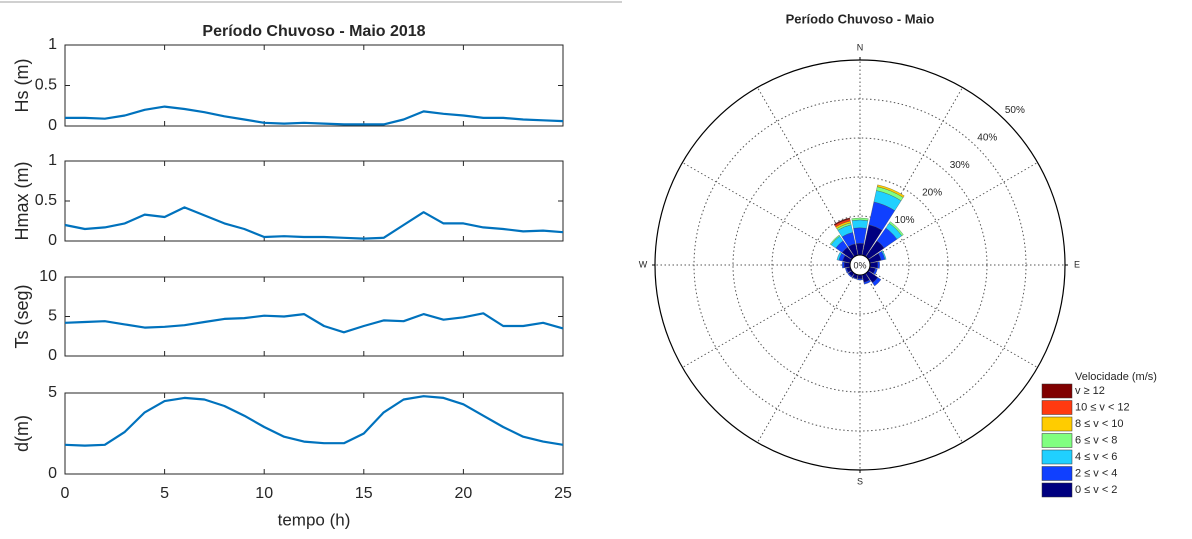 The height and width of the screenshot is (539, 1192). What do you see at coordinates (1096, 457) in the screenshot?
I see `legend-label: 4 ≤ v < 6` at bounding box center [1096, 457].